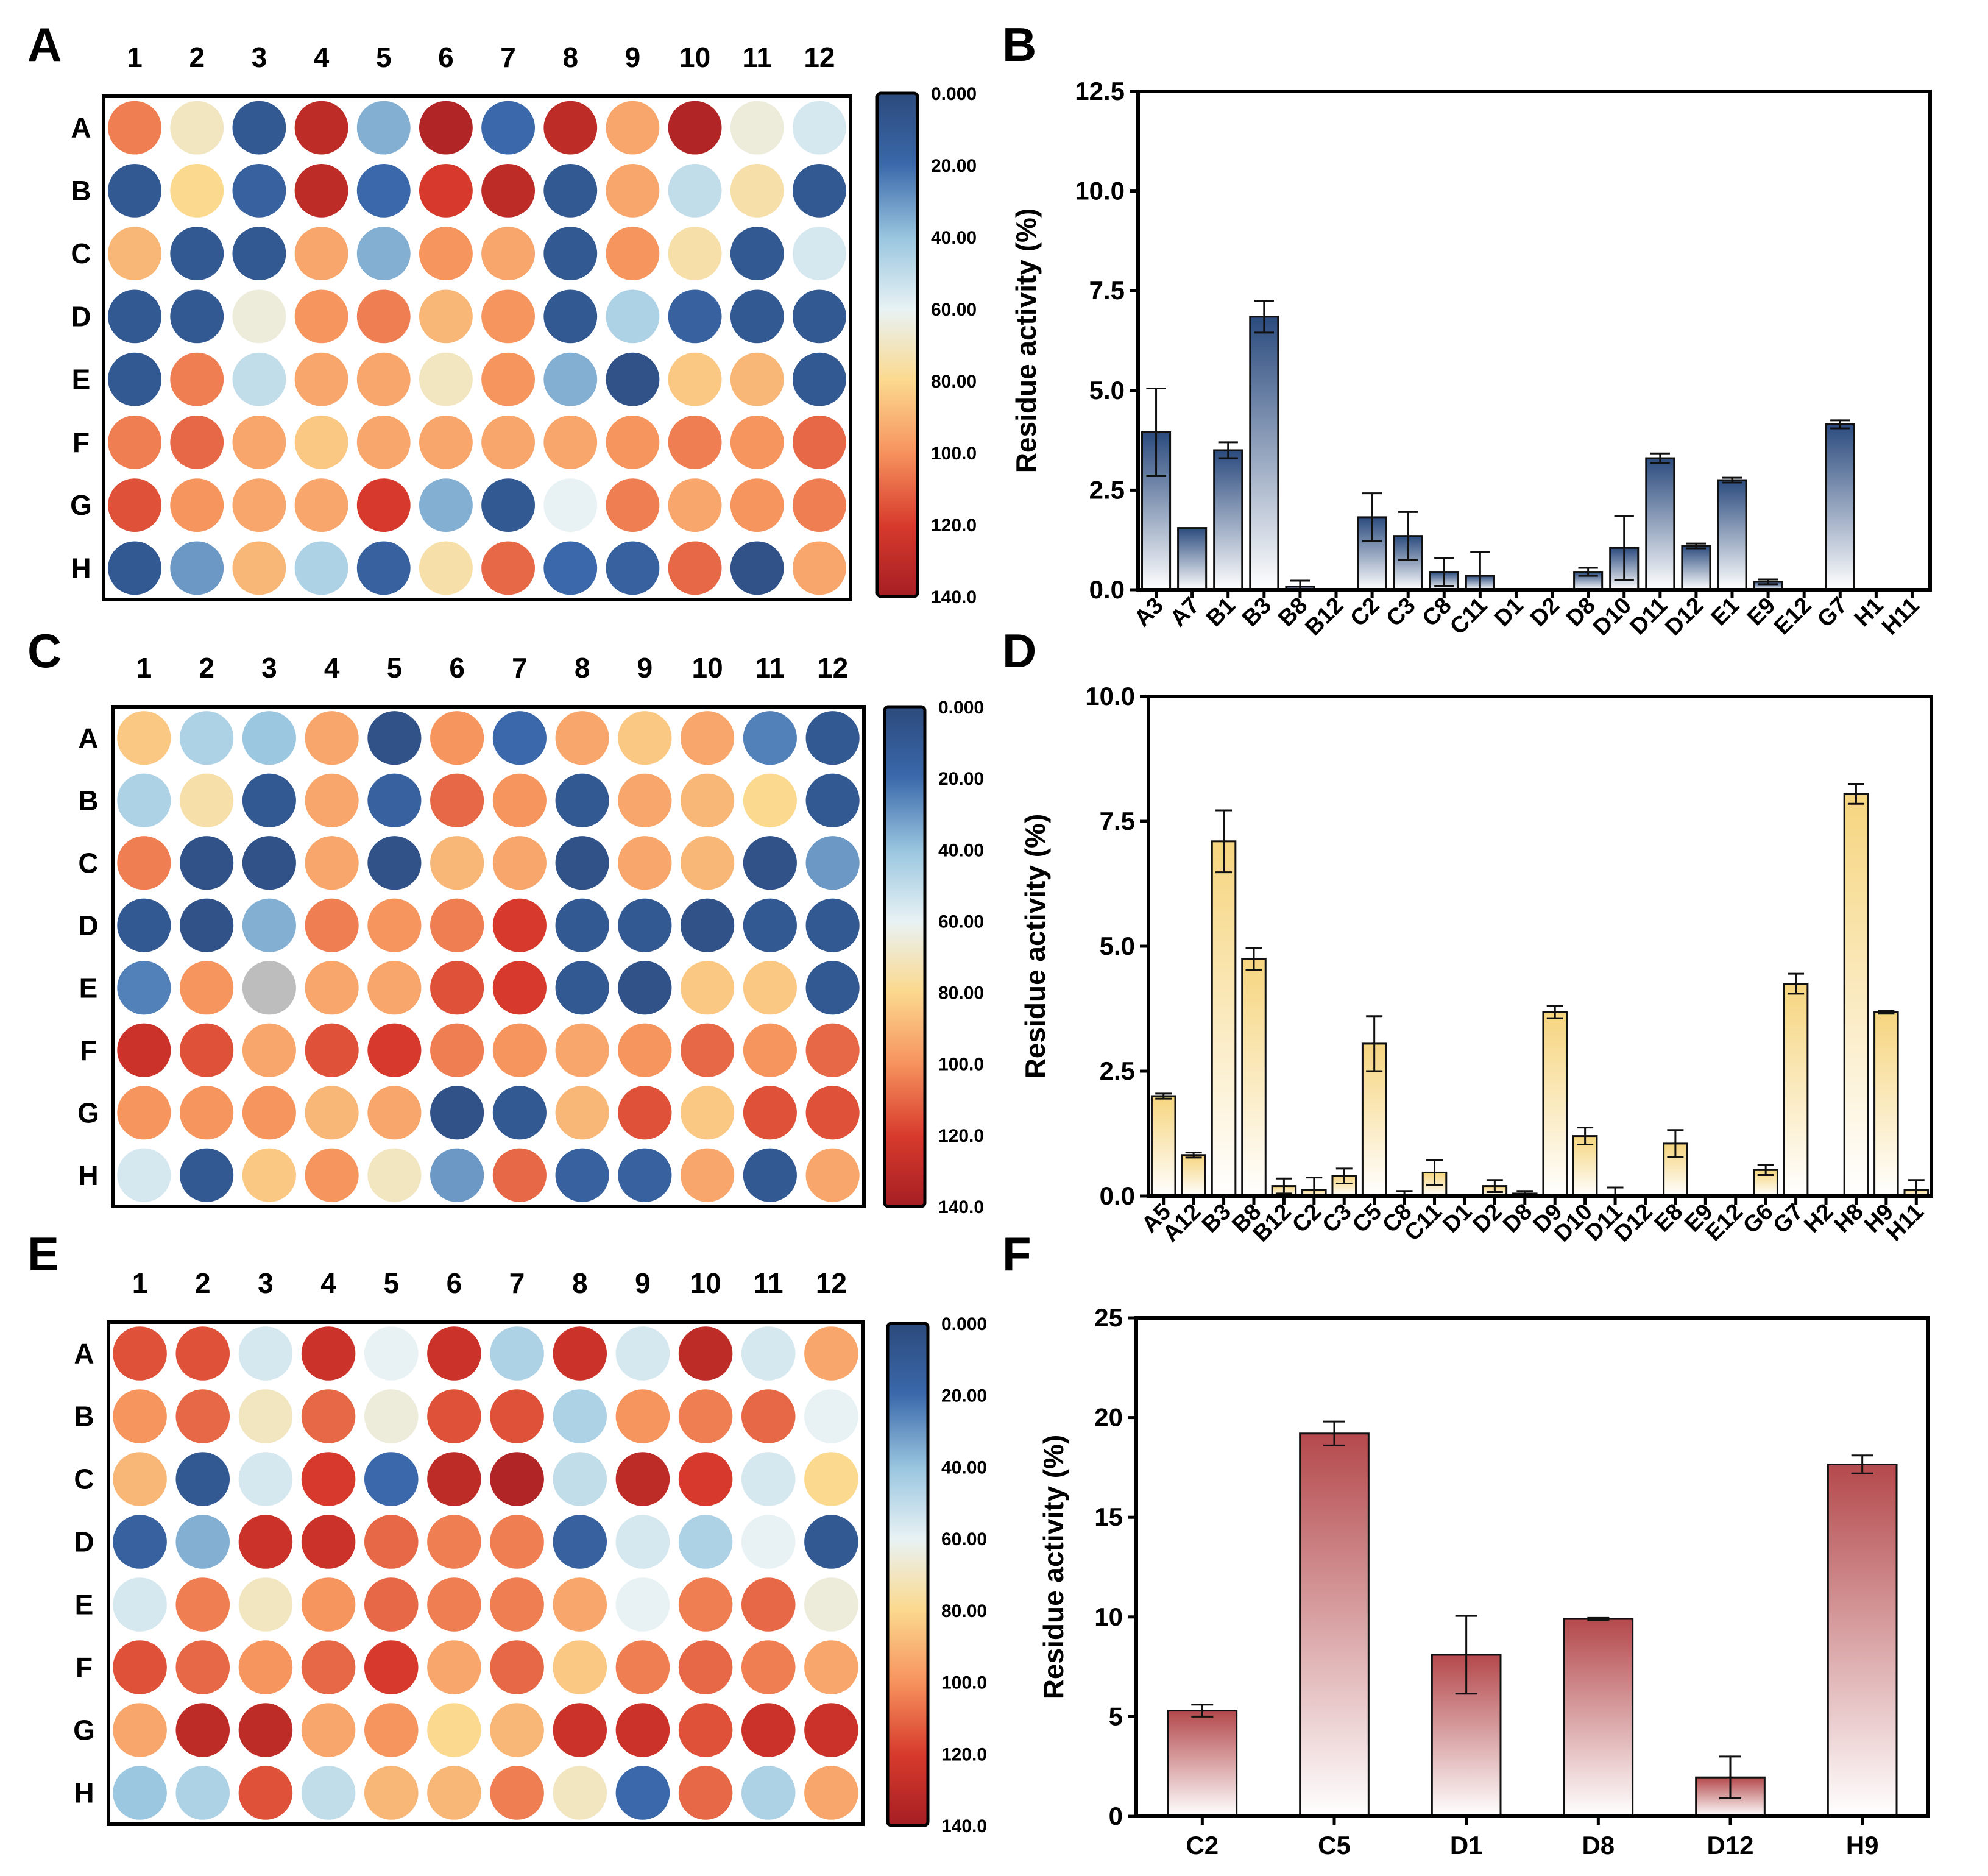 The image size is (1988, 1876). What do you see at coordinates (831, 1542) in the screenshot?
I see `well-D12` at bounding box center [831, 1542].